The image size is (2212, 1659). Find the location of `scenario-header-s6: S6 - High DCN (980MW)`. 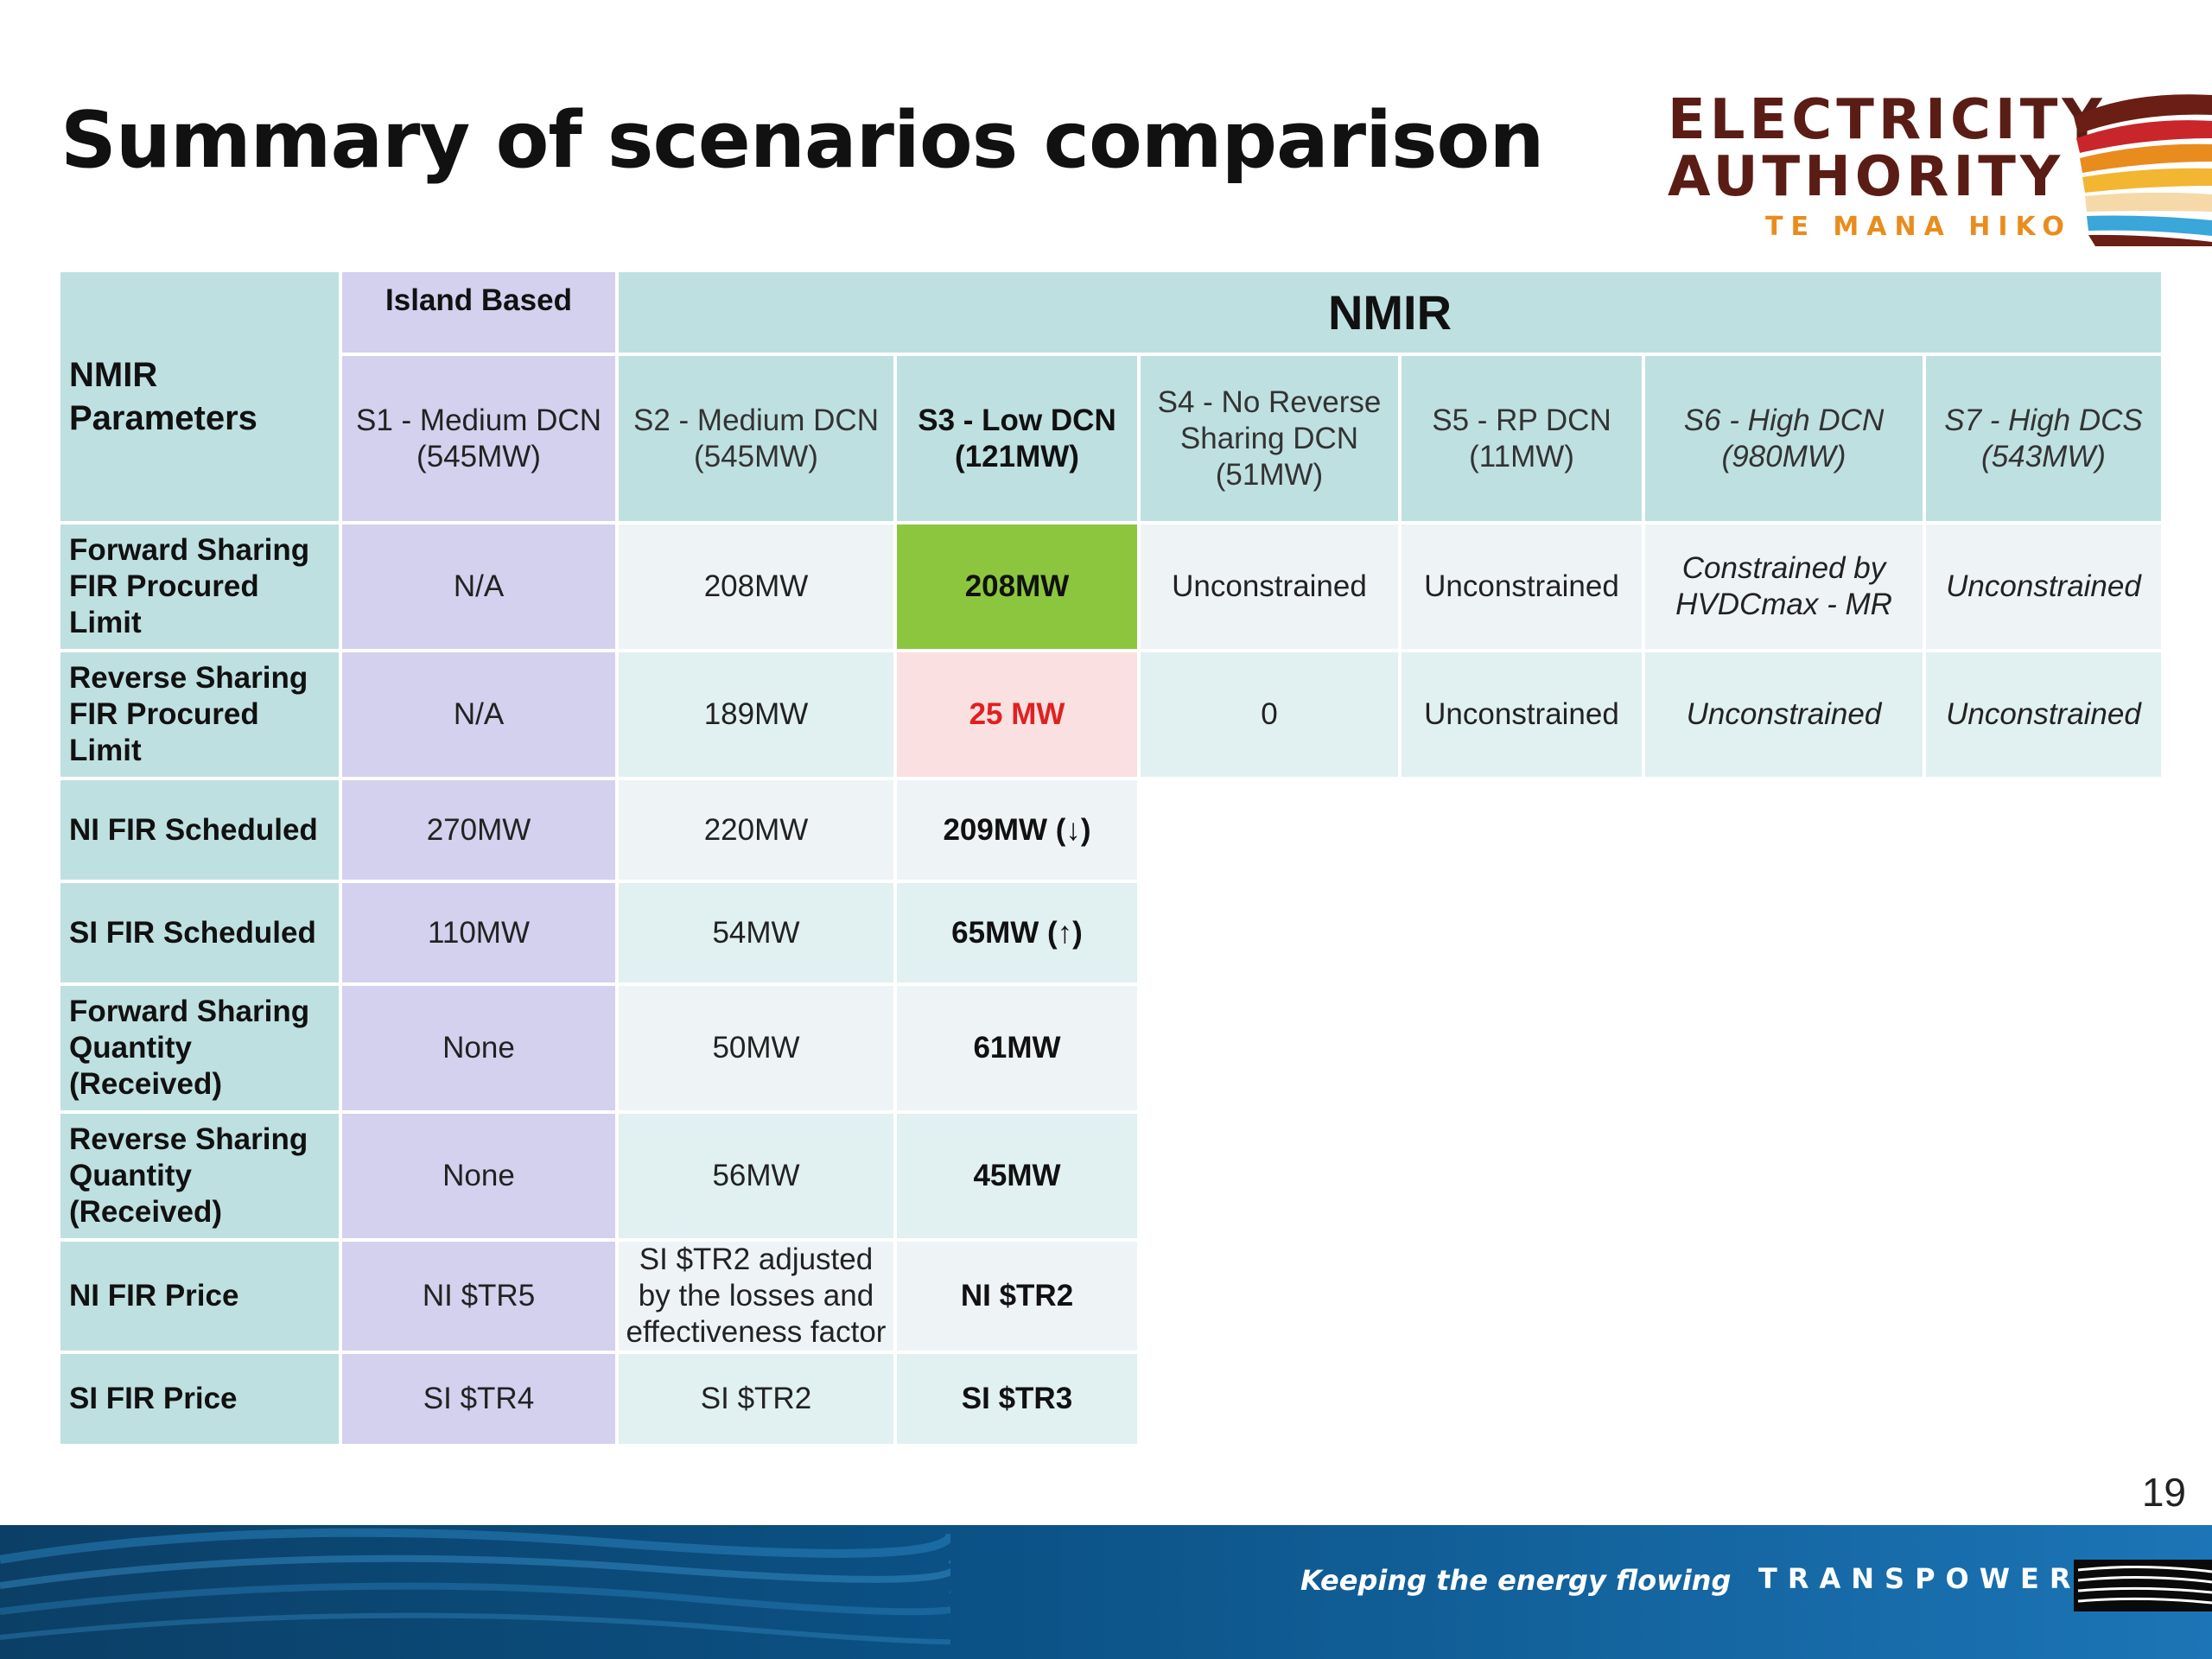

scenario-header-s6: S6 - High DCN (980MW) is located at coordinates (1785, 440).